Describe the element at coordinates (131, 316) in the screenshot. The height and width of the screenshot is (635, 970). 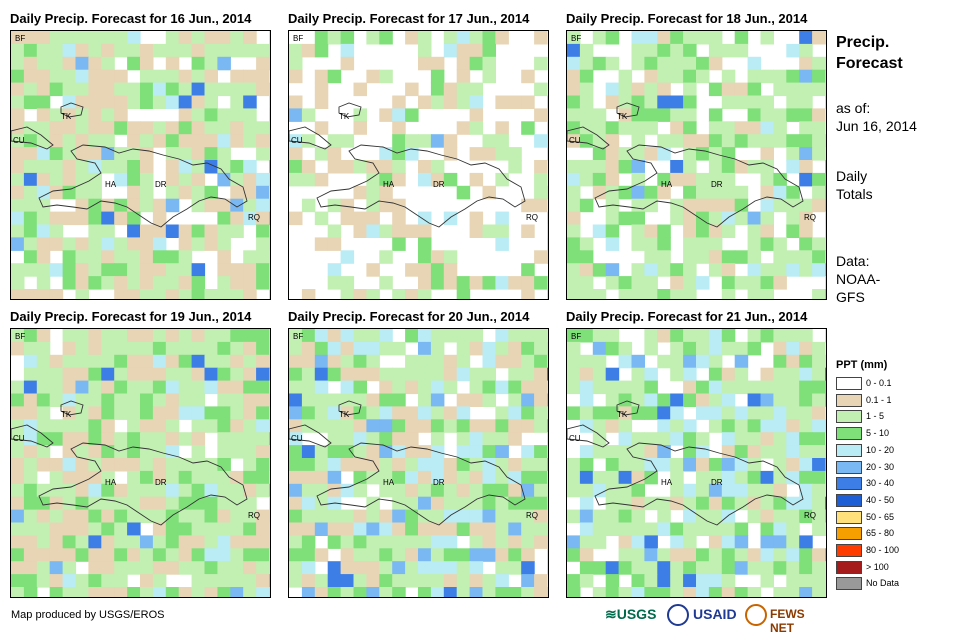
I see `panel-title: Daily Precip. Forecast for 19 Jun., 2014` at that location.